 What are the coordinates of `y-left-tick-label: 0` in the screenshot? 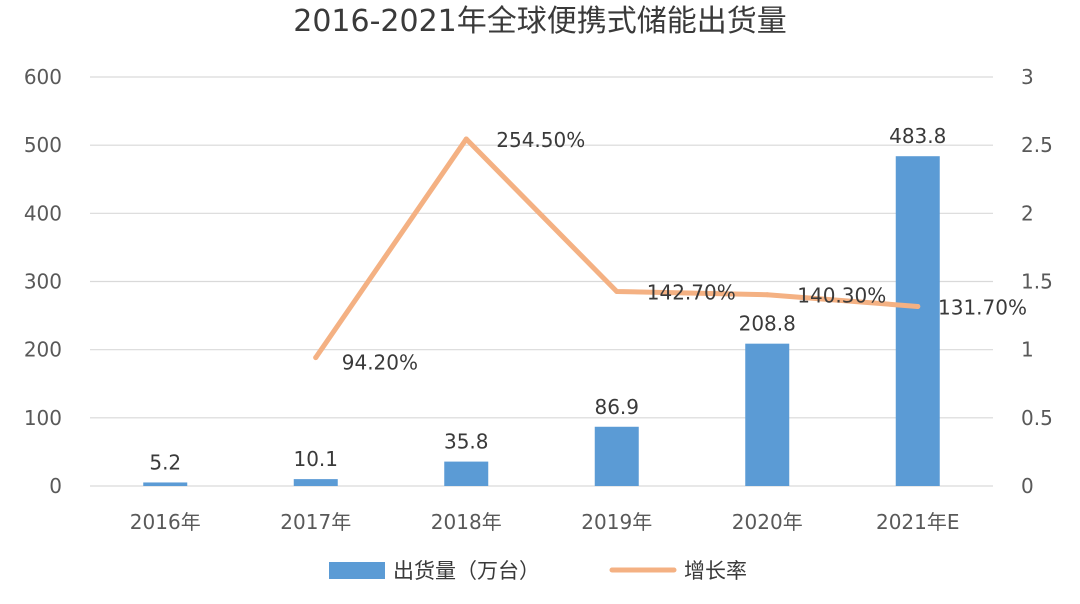 It's located at (55, 486).